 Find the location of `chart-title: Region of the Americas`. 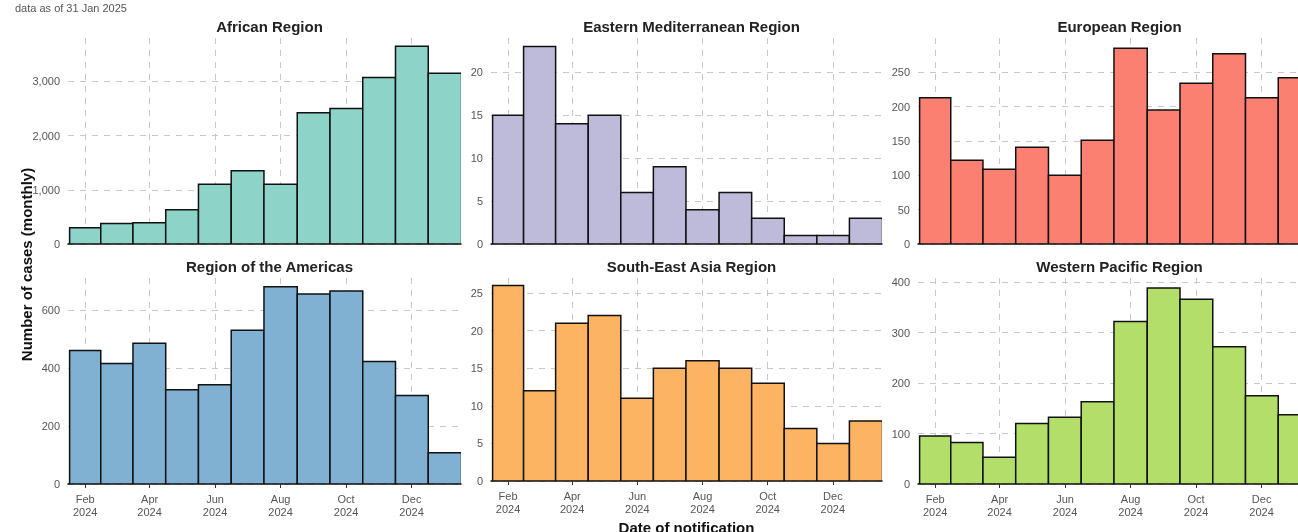

chart-title: Region of the Americas is located at coordinates (269, 266).